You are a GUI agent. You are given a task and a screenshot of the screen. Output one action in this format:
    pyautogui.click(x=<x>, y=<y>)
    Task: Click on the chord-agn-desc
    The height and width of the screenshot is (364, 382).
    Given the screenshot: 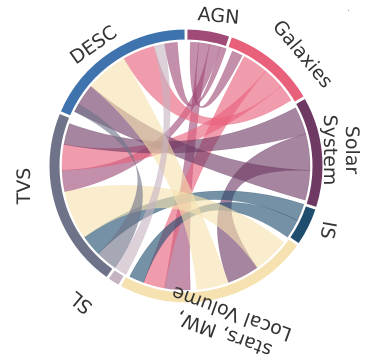 What is the action you would take?
    pyautogui.click(x=195, y=74)
    